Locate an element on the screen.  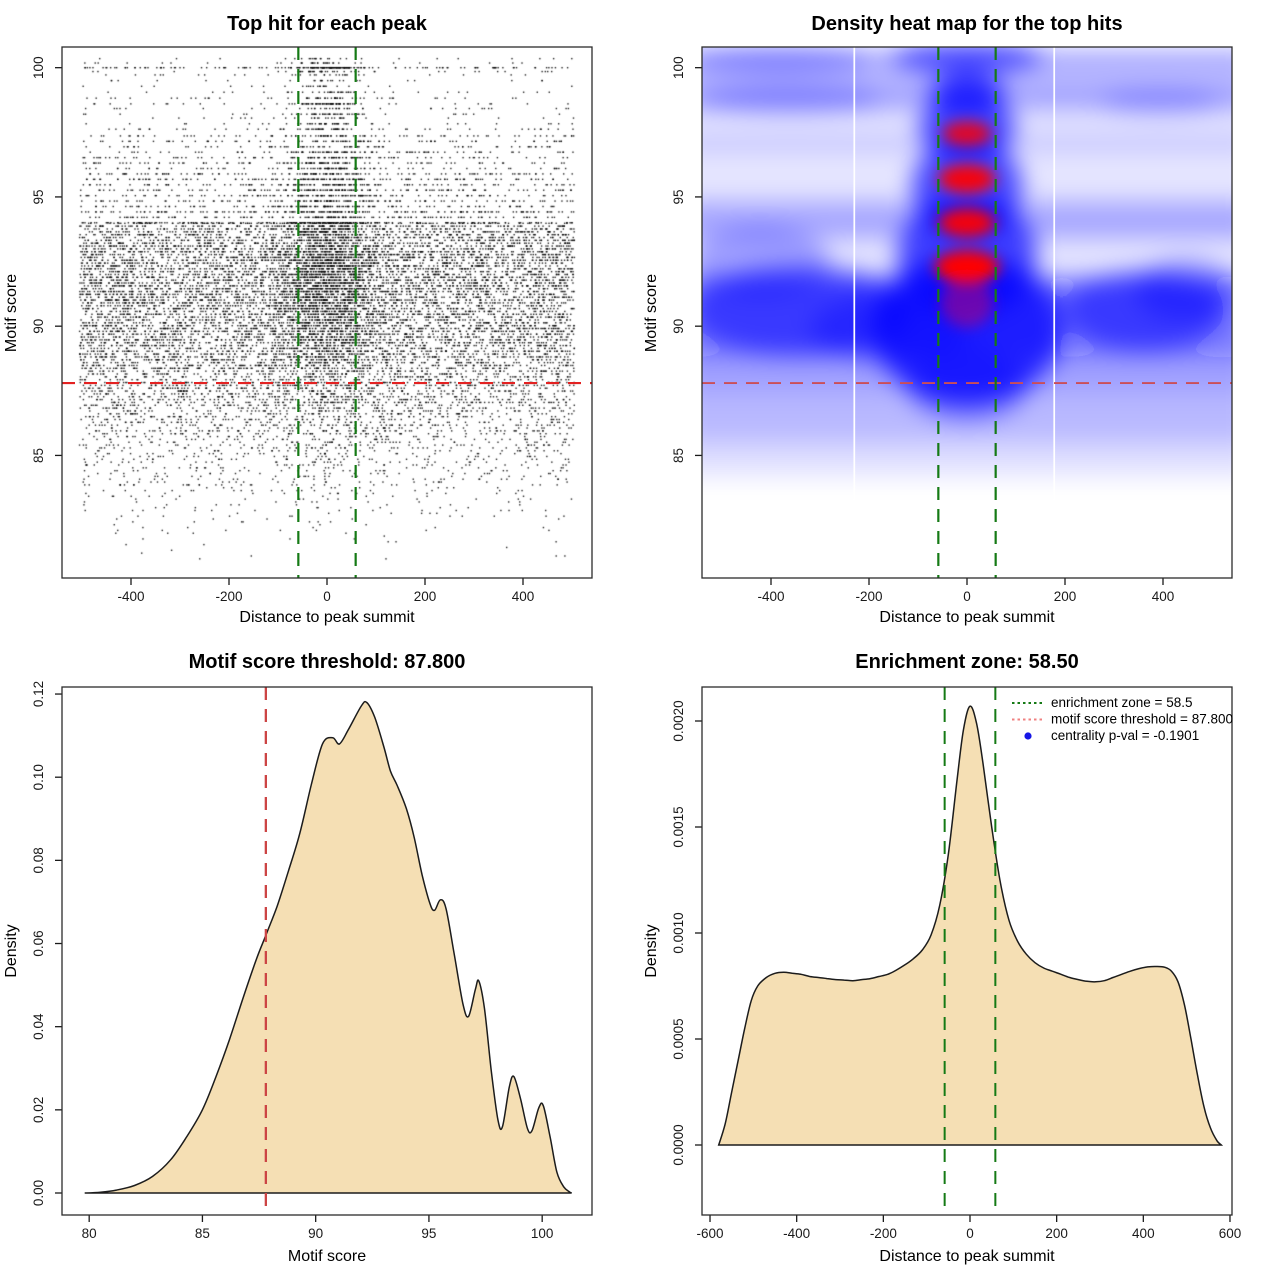
y-tick-label: 95 is located at coordinates (38, 196).